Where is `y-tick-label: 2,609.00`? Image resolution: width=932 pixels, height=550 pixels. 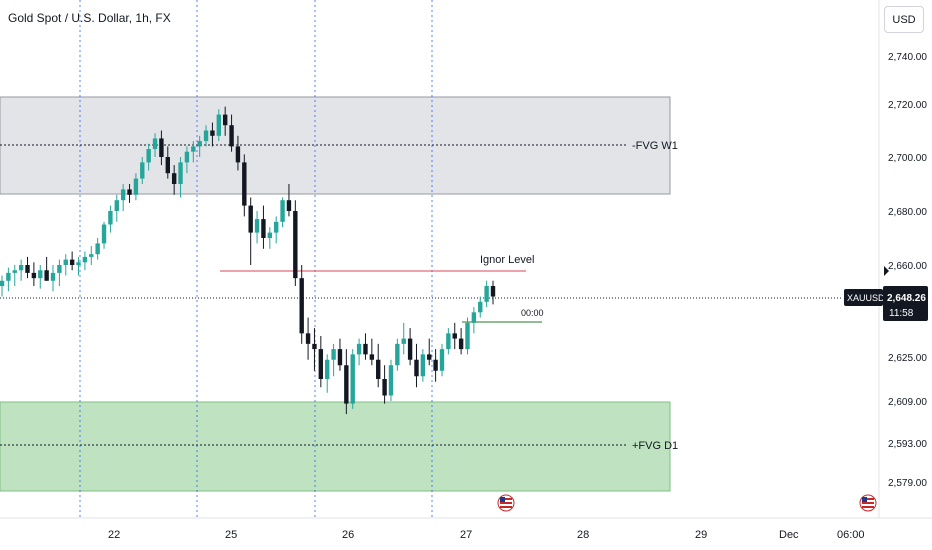
y-tick-label: 2,609.00 is located at coordinates (907, 402).